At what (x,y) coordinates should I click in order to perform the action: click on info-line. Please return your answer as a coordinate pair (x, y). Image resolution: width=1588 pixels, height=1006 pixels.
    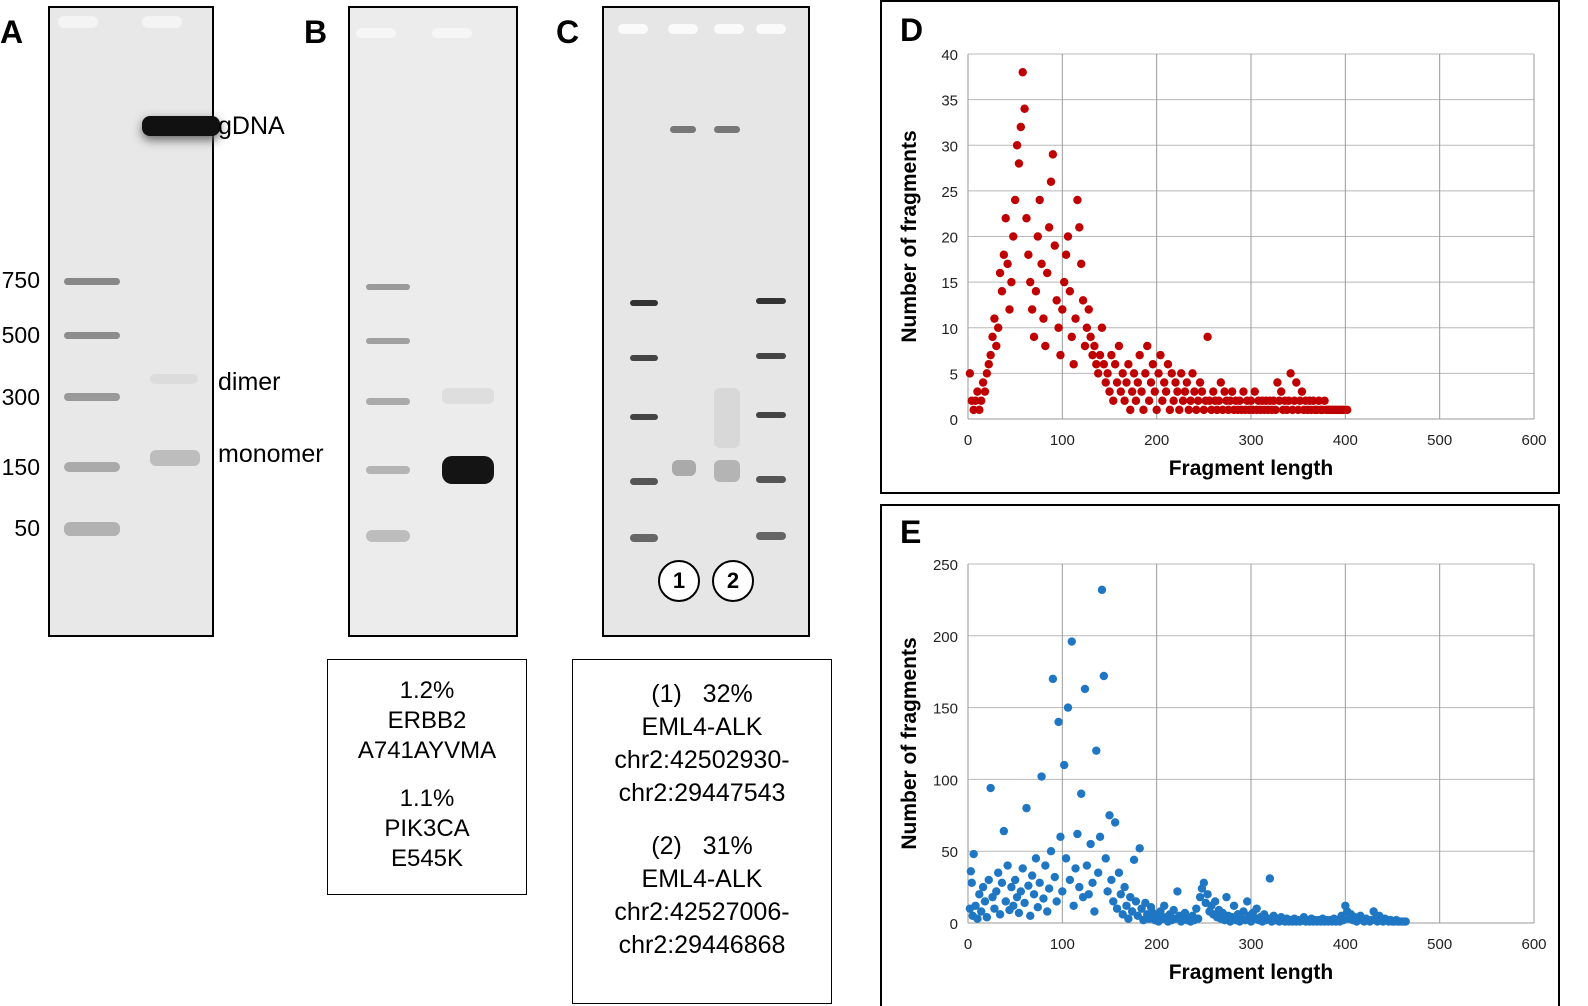
    Looking at the image, I should click on (702, 820).